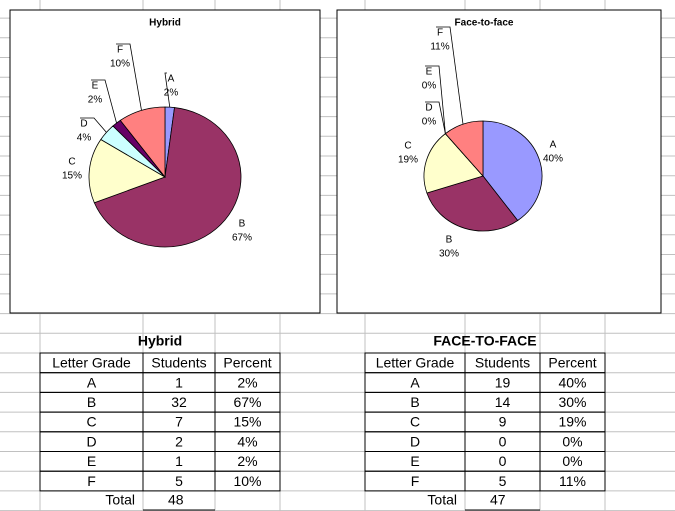  I want to click on table-cell-text: 19, so click(503, 382).